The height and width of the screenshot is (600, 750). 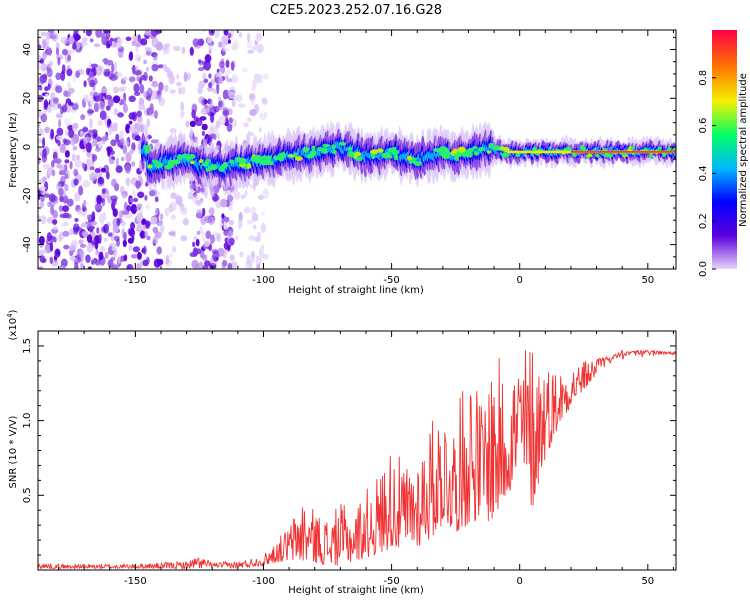 What do you see at coordinates (13, 311) in the screenshot?
I see `scale-suffix: )` at bounding box center [13, 311].